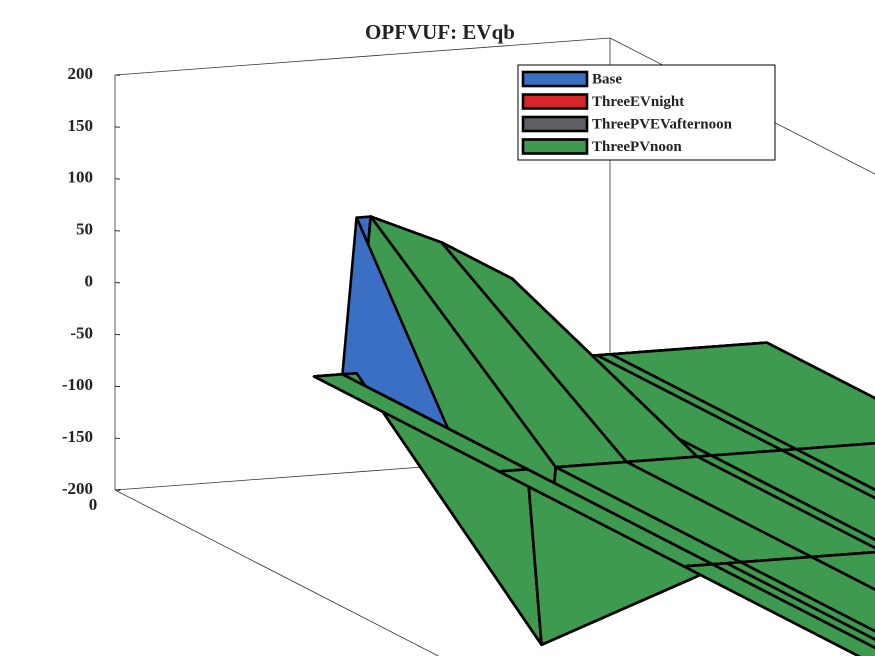 This screenshot has width=875, height=656. What do you see at coordinates (77, 436) in the screenshot?
I see `z-tick-label: -150` at bounding box center [77, 436].